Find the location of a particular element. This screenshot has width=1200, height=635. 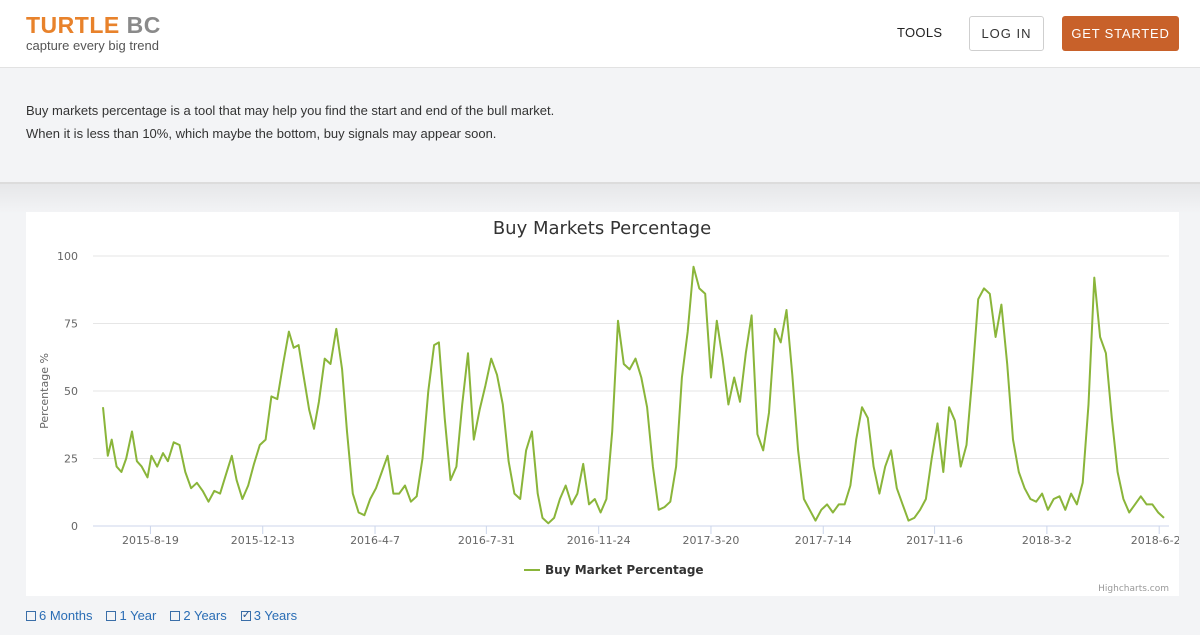

chart-title: Buy Markets Percentage is located at coordinates (602, 228).